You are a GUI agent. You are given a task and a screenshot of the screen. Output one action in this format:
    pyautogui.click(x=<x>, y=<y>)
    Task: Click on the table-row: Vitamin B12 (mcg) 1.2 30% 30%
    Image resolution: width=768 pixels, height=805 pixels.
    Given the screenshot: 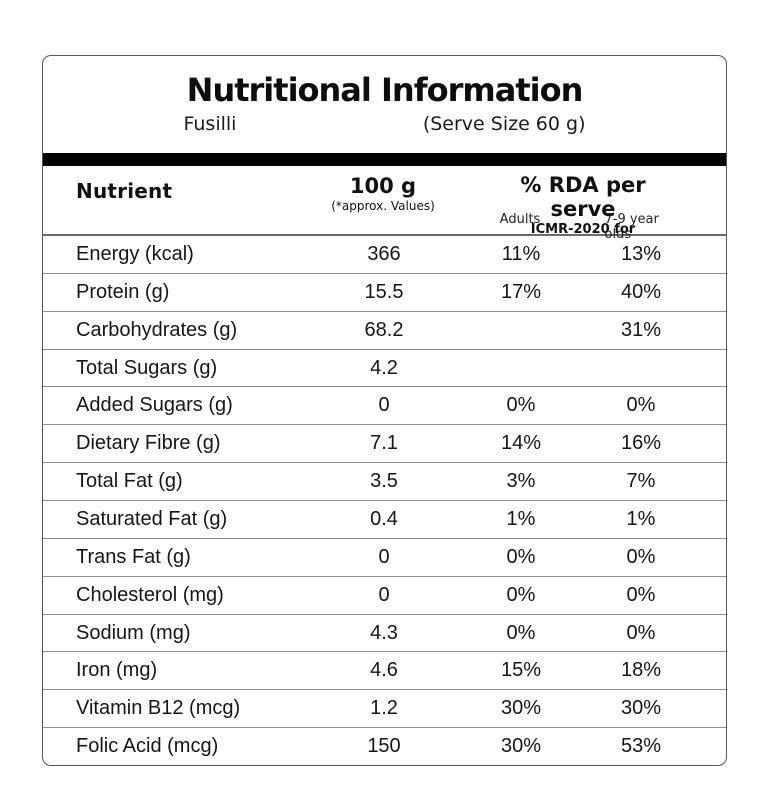 What is the action you would take?
    pyautogui.click(x=384, y=708)
    